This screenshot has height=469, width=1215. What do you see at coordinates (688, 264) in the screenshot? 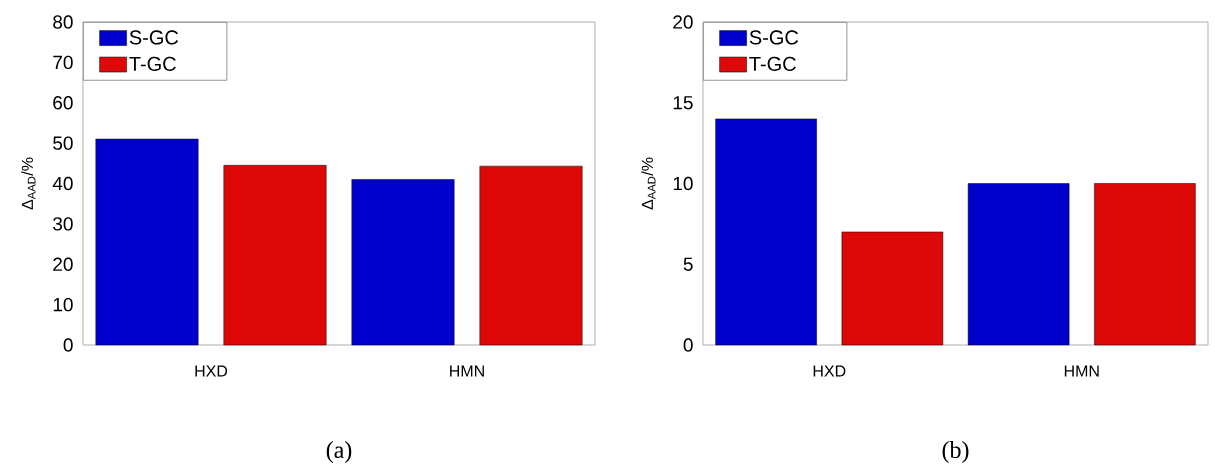
I see `y-tick-label: 5` at bounding box center [688, 264].